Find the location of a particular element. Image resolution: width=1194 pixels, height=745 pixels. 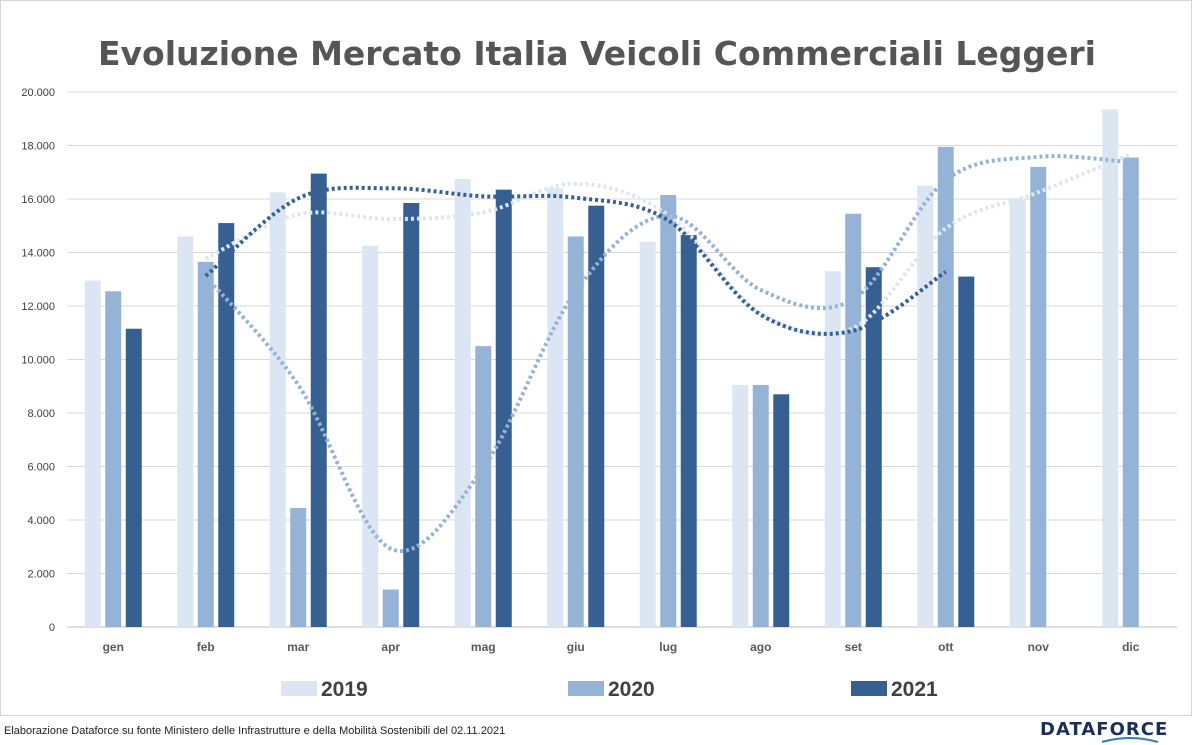

x-tick-label: apr is located at coordinates (390, 647).